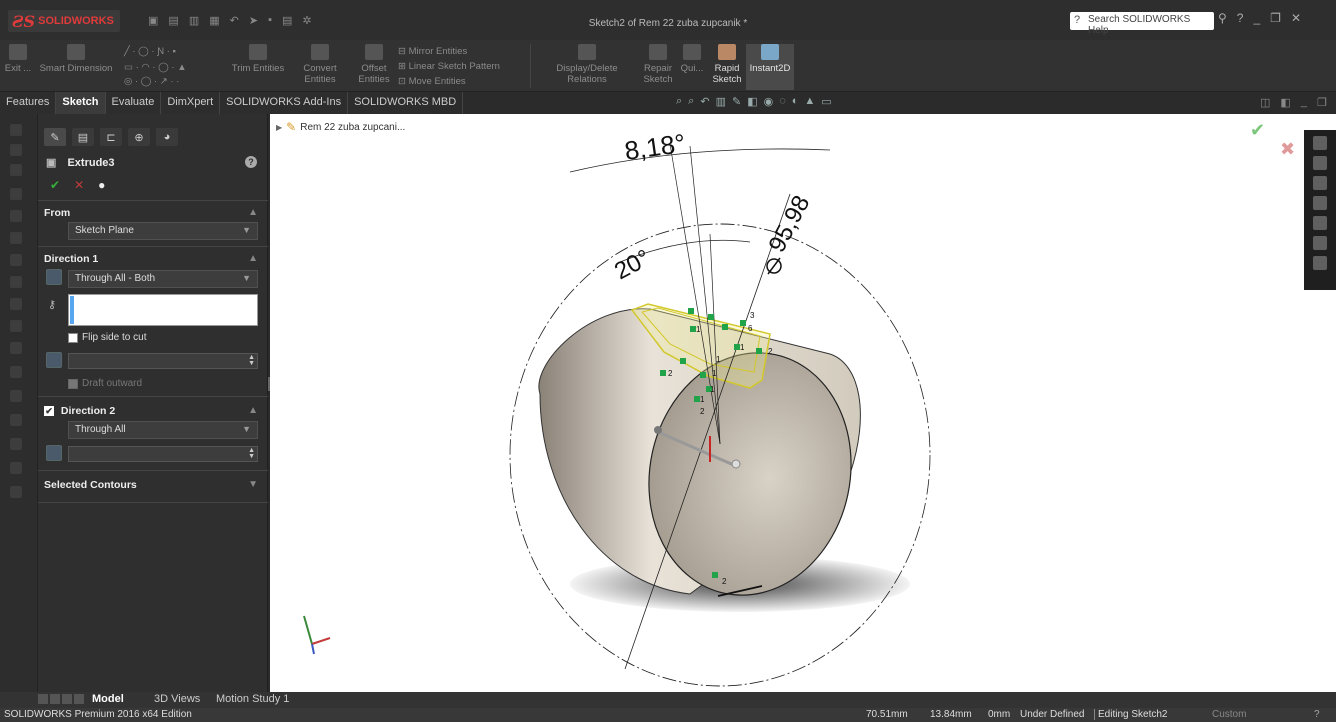 This screenshot has height=722, width=1336. What do you see at coordinates (406, 103) in the screenshot?
I see `tab-mbd: SOLIDWORKS MBD` at bounding box center [406, 103].